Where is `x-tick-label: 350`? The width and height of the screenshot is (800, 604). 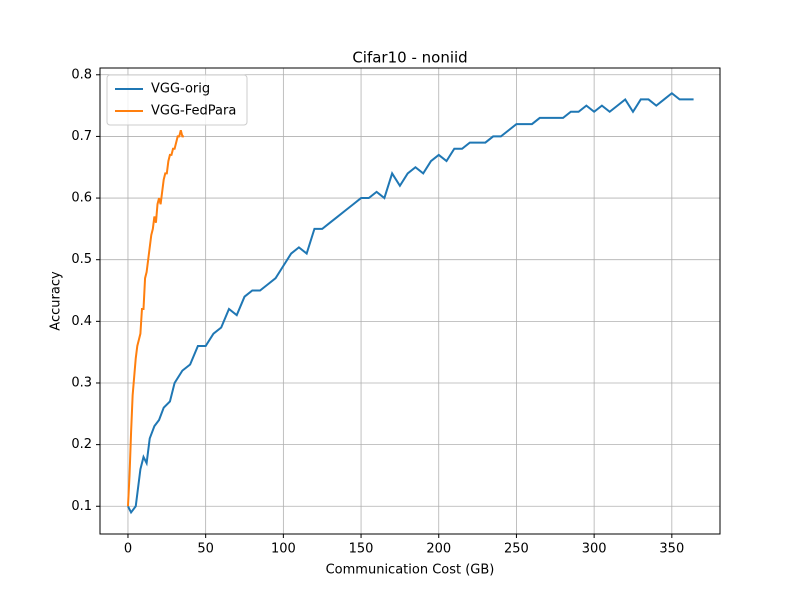 x-tick-label: 350 is located at coordinates (671, 549).